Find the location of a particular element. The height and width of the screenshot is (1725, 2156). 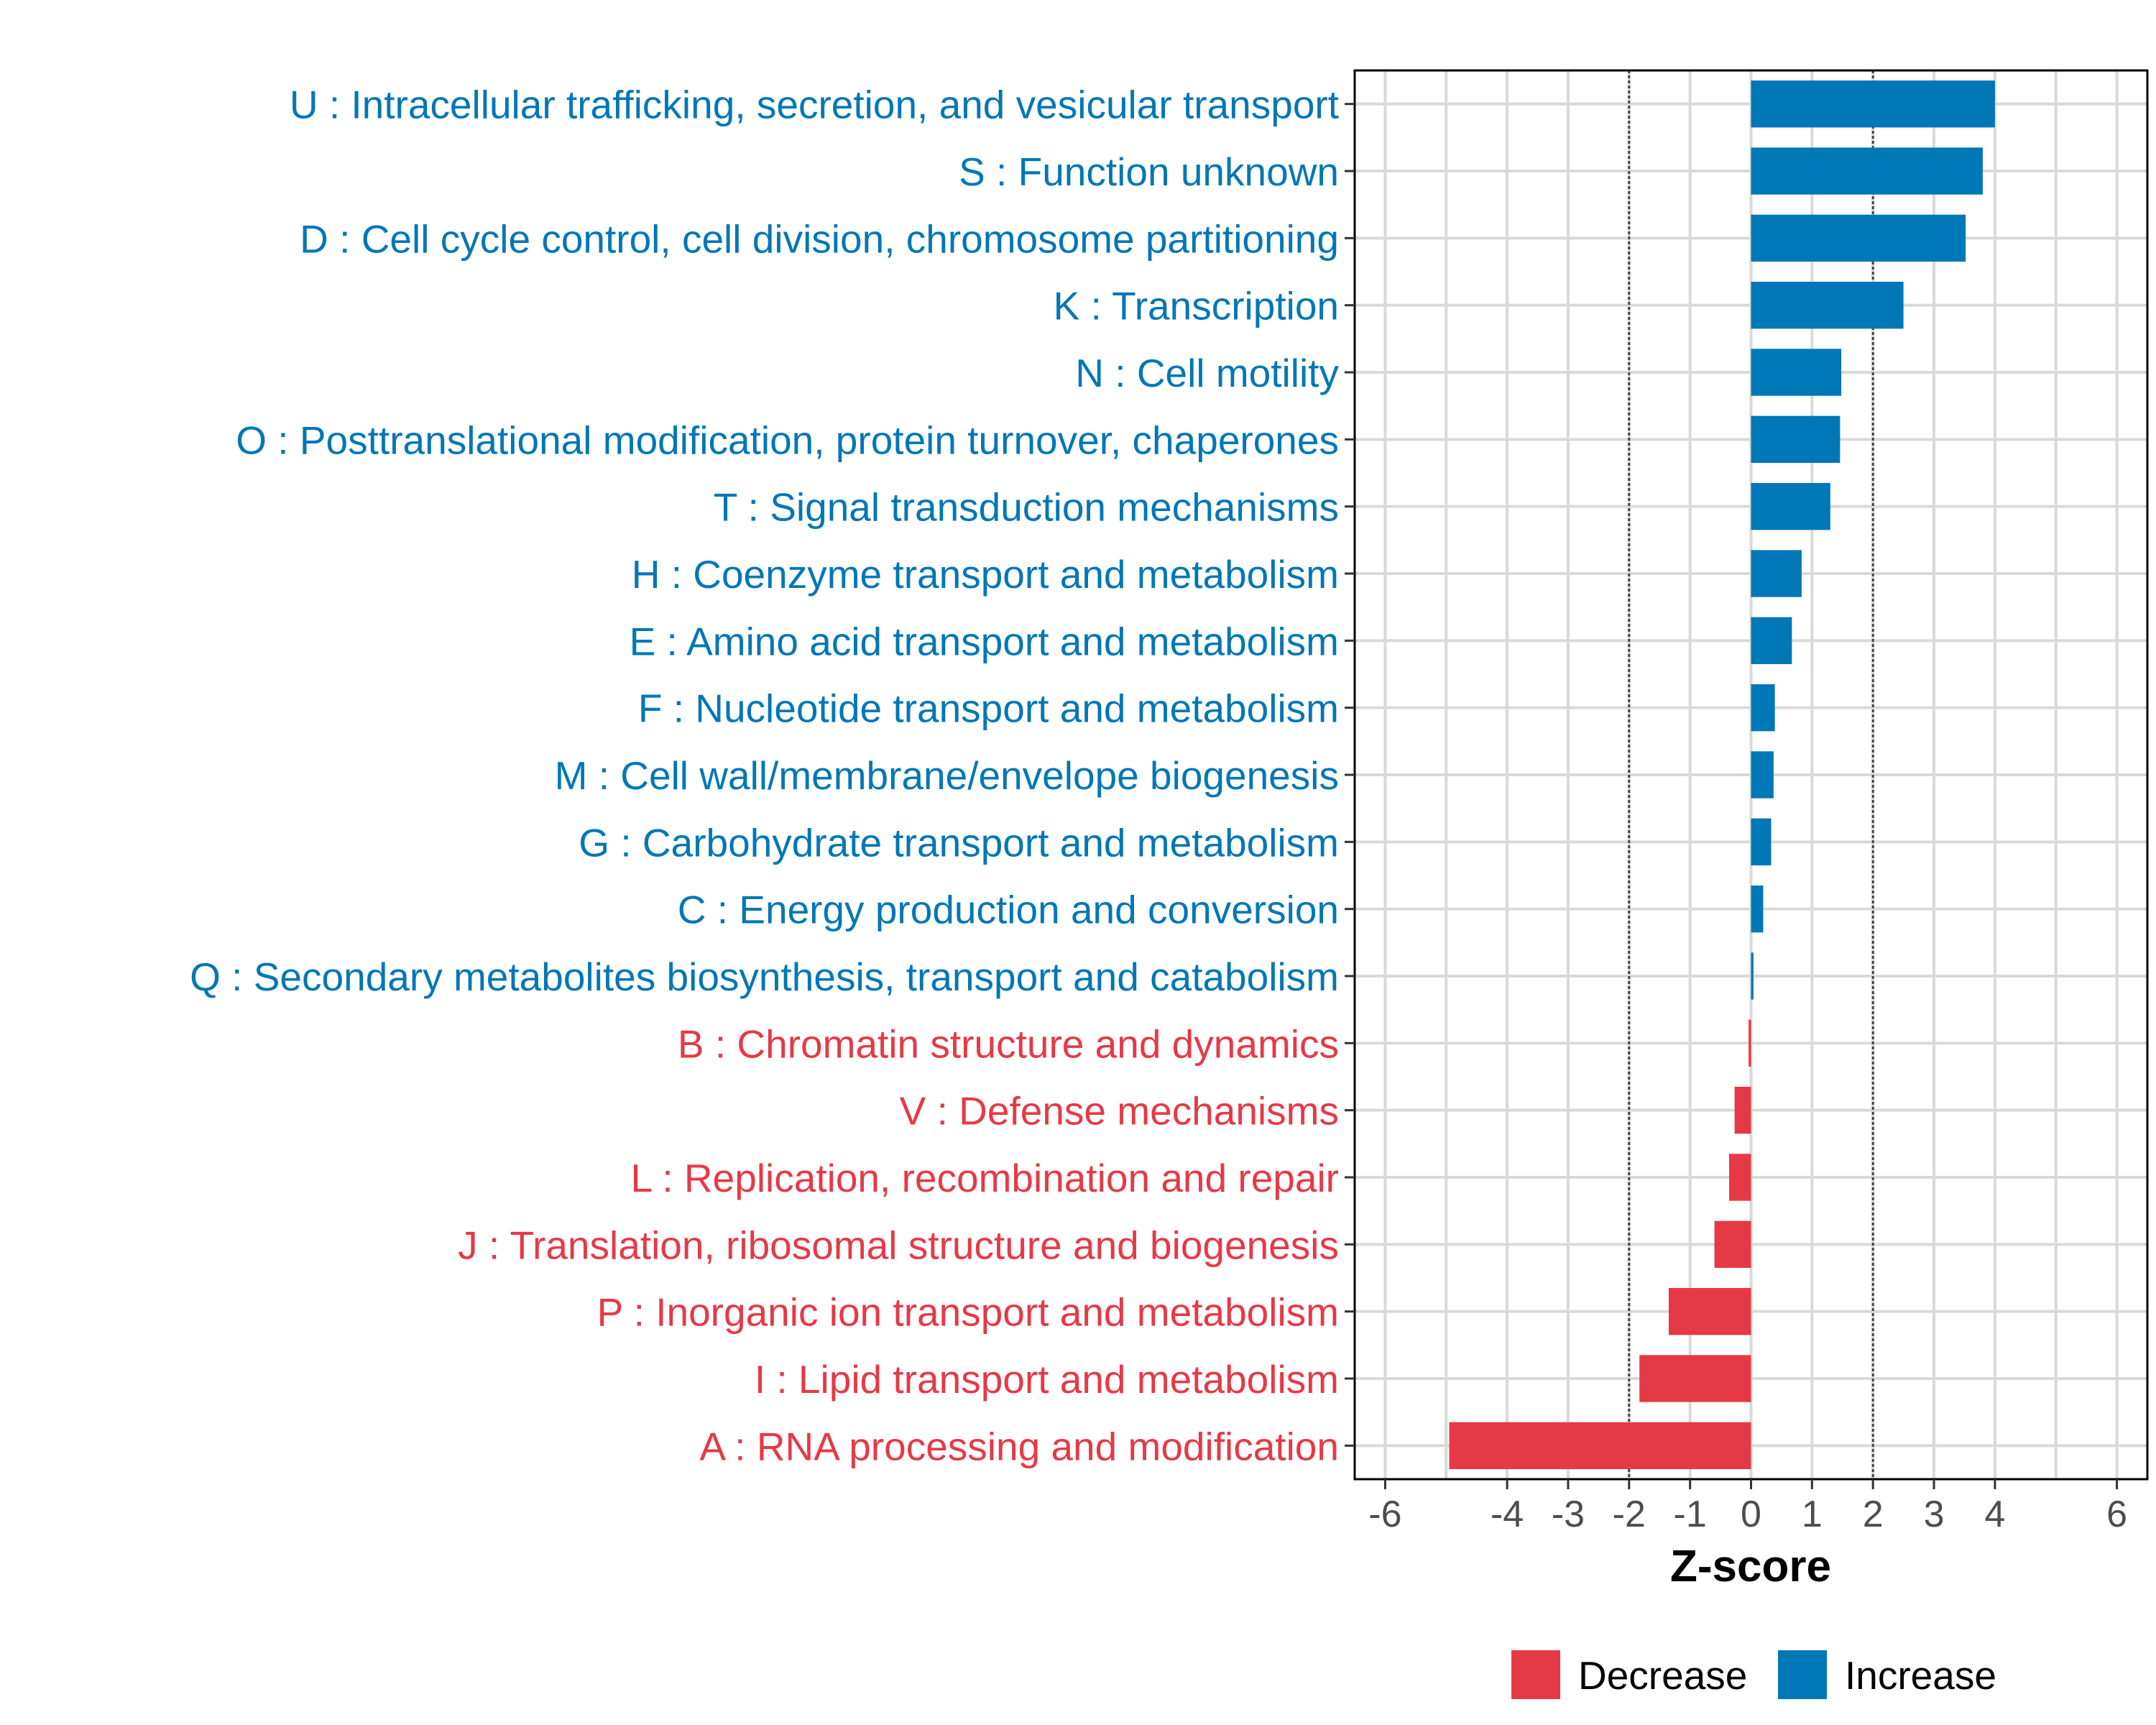

y-axis-ticks is located at coordinates (1350, 775).